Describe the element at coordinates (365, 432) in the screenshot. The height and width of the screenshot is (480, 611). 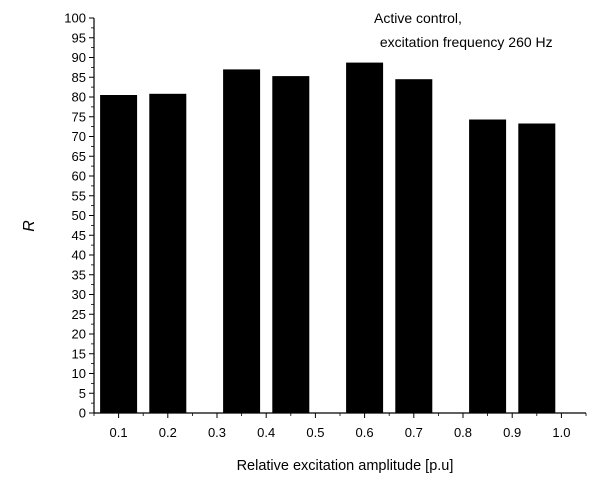
I see `x-tick-label: 0.6` at that location.